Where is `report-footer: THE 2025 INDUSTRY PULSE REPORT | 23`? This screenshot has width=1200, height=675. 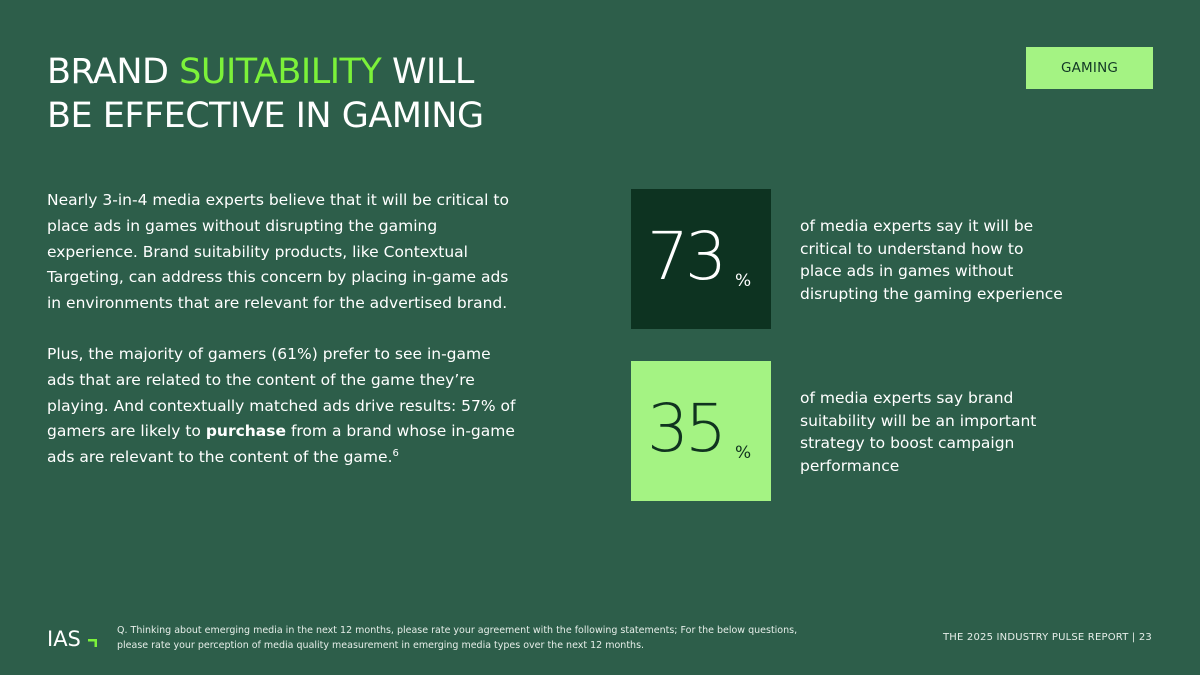
report-footer: THE 2025 INDUSTRY PULSE REPORT | 23 is located at coordinates (1047, 638).